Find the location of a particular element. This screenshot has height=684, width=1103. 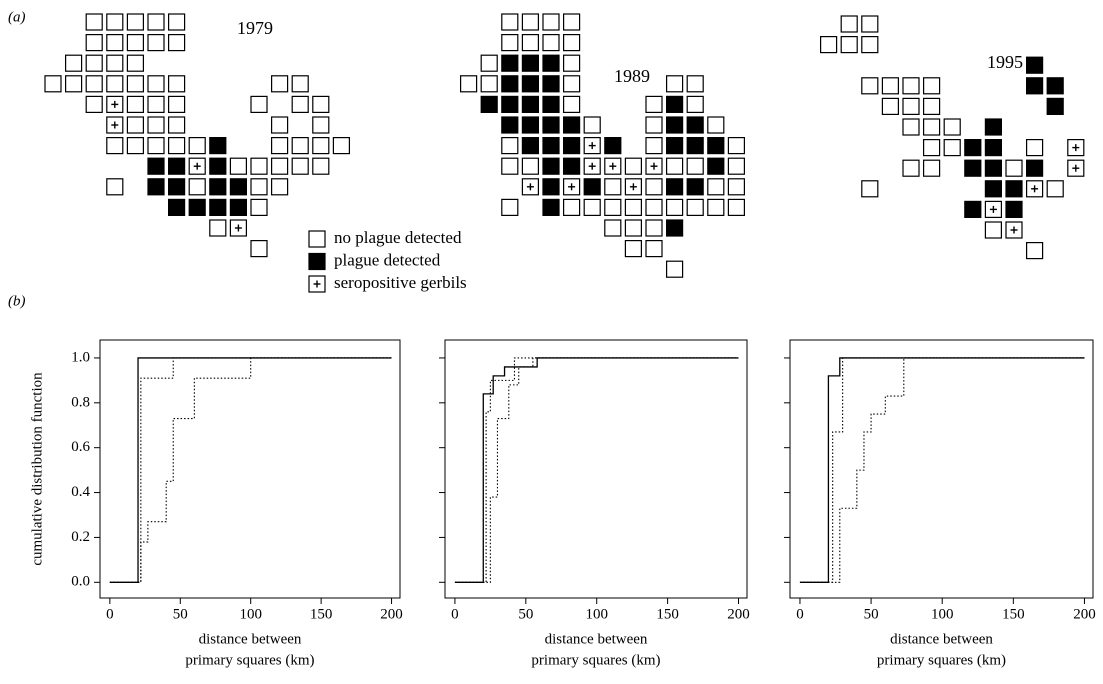

x-tick-label: 0 is located at coordinates (110, 614).